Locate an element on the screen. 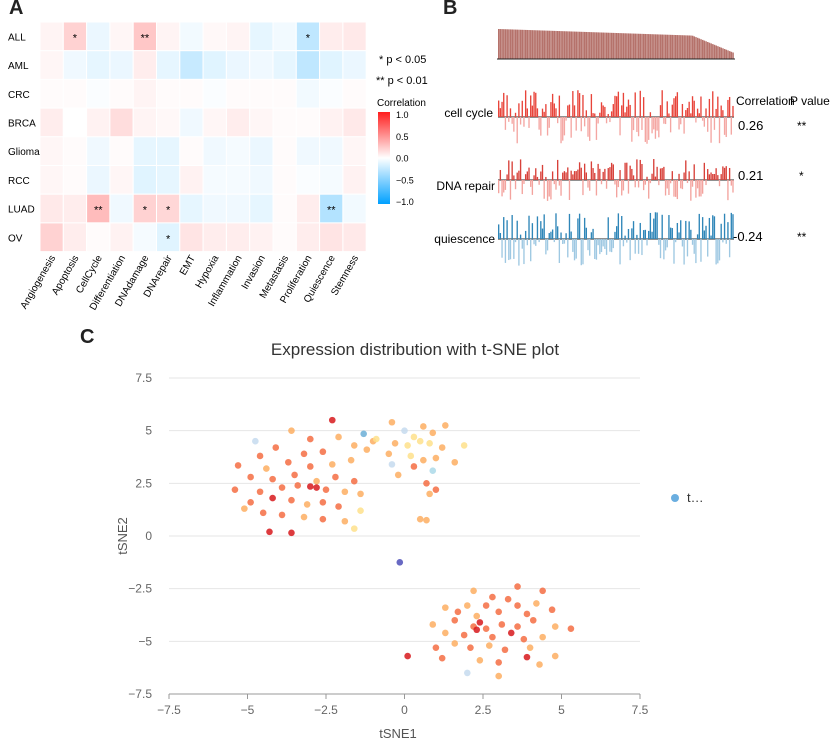  heatmap-sig-mark: * is located at coordinates (168, 211).